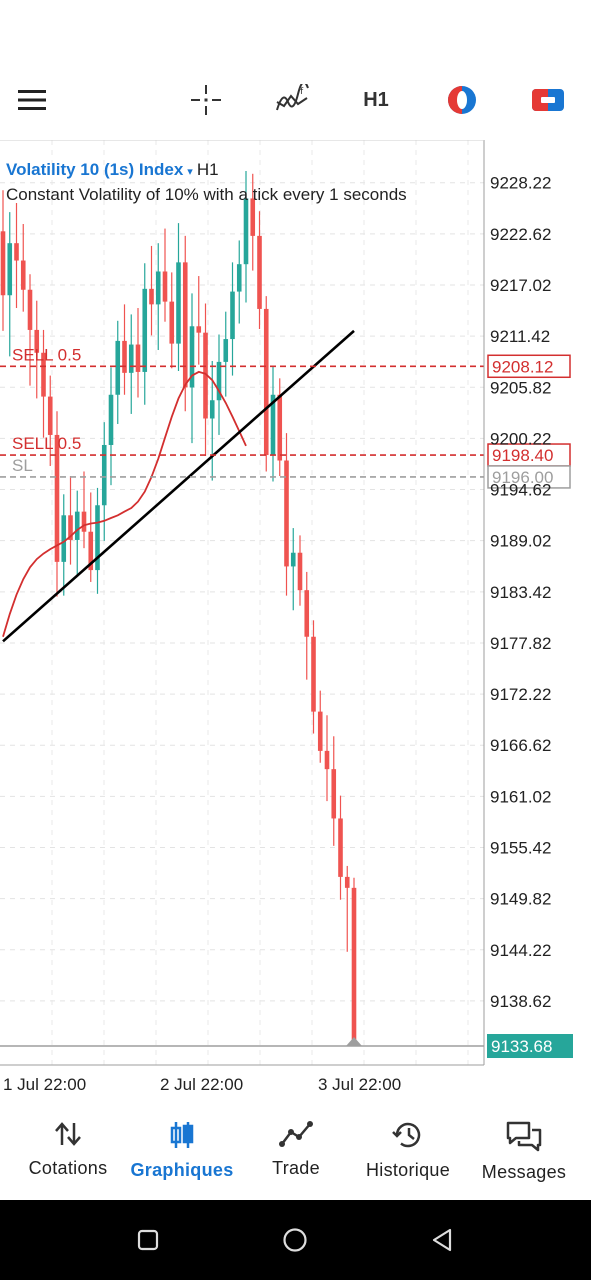 The height and width of the screenshot is (1280, 591). I want to click on current-price-tag, so click(530, 1046).